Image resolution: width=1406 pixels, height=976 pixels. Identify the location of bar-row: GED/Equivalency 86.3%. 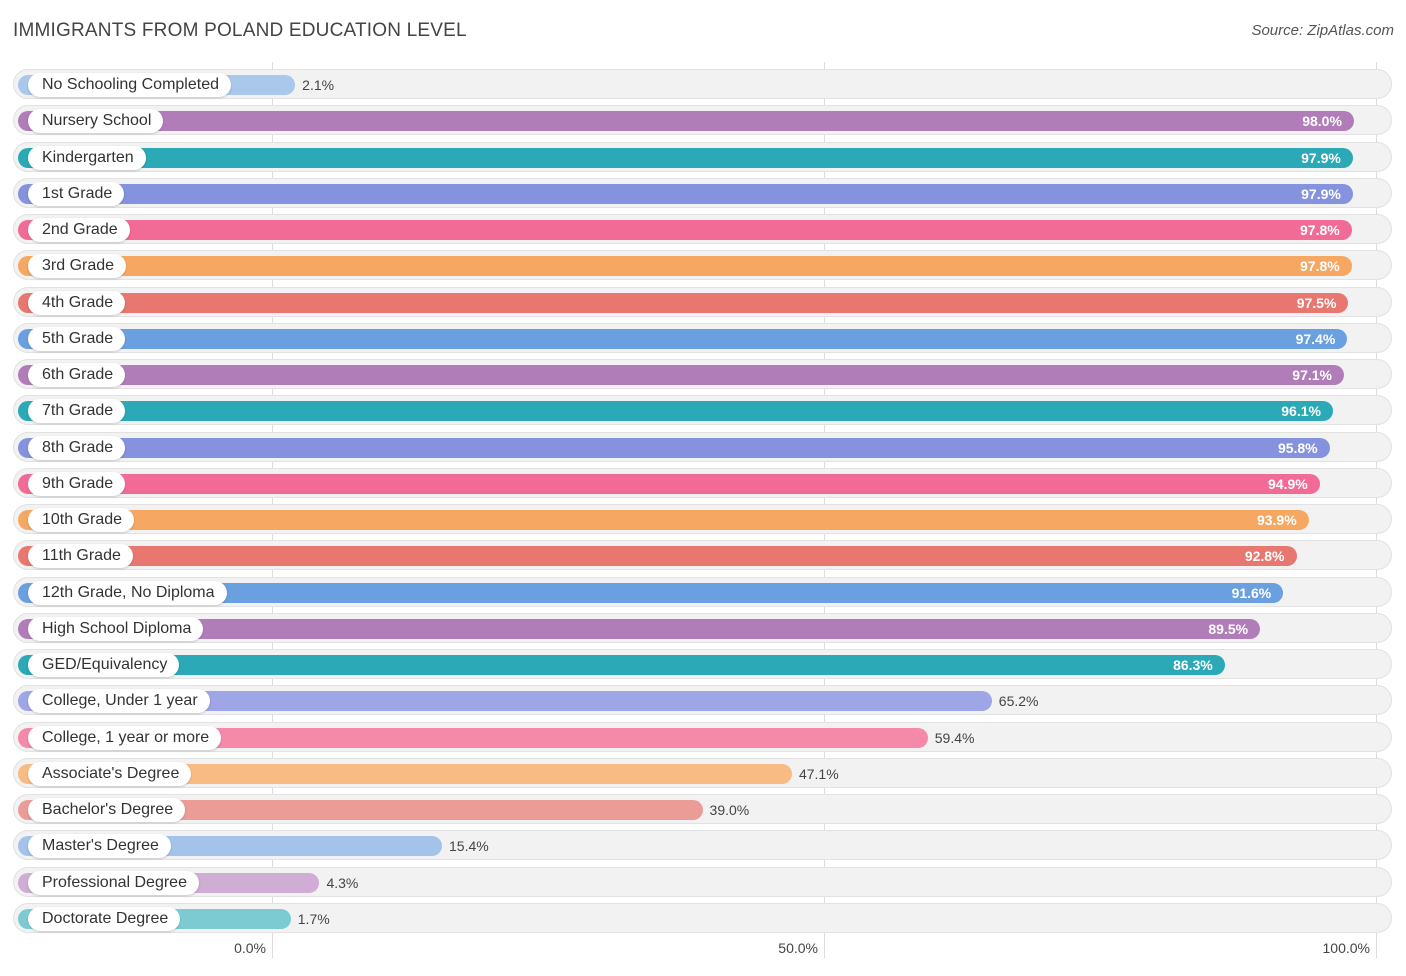
(702, 664).